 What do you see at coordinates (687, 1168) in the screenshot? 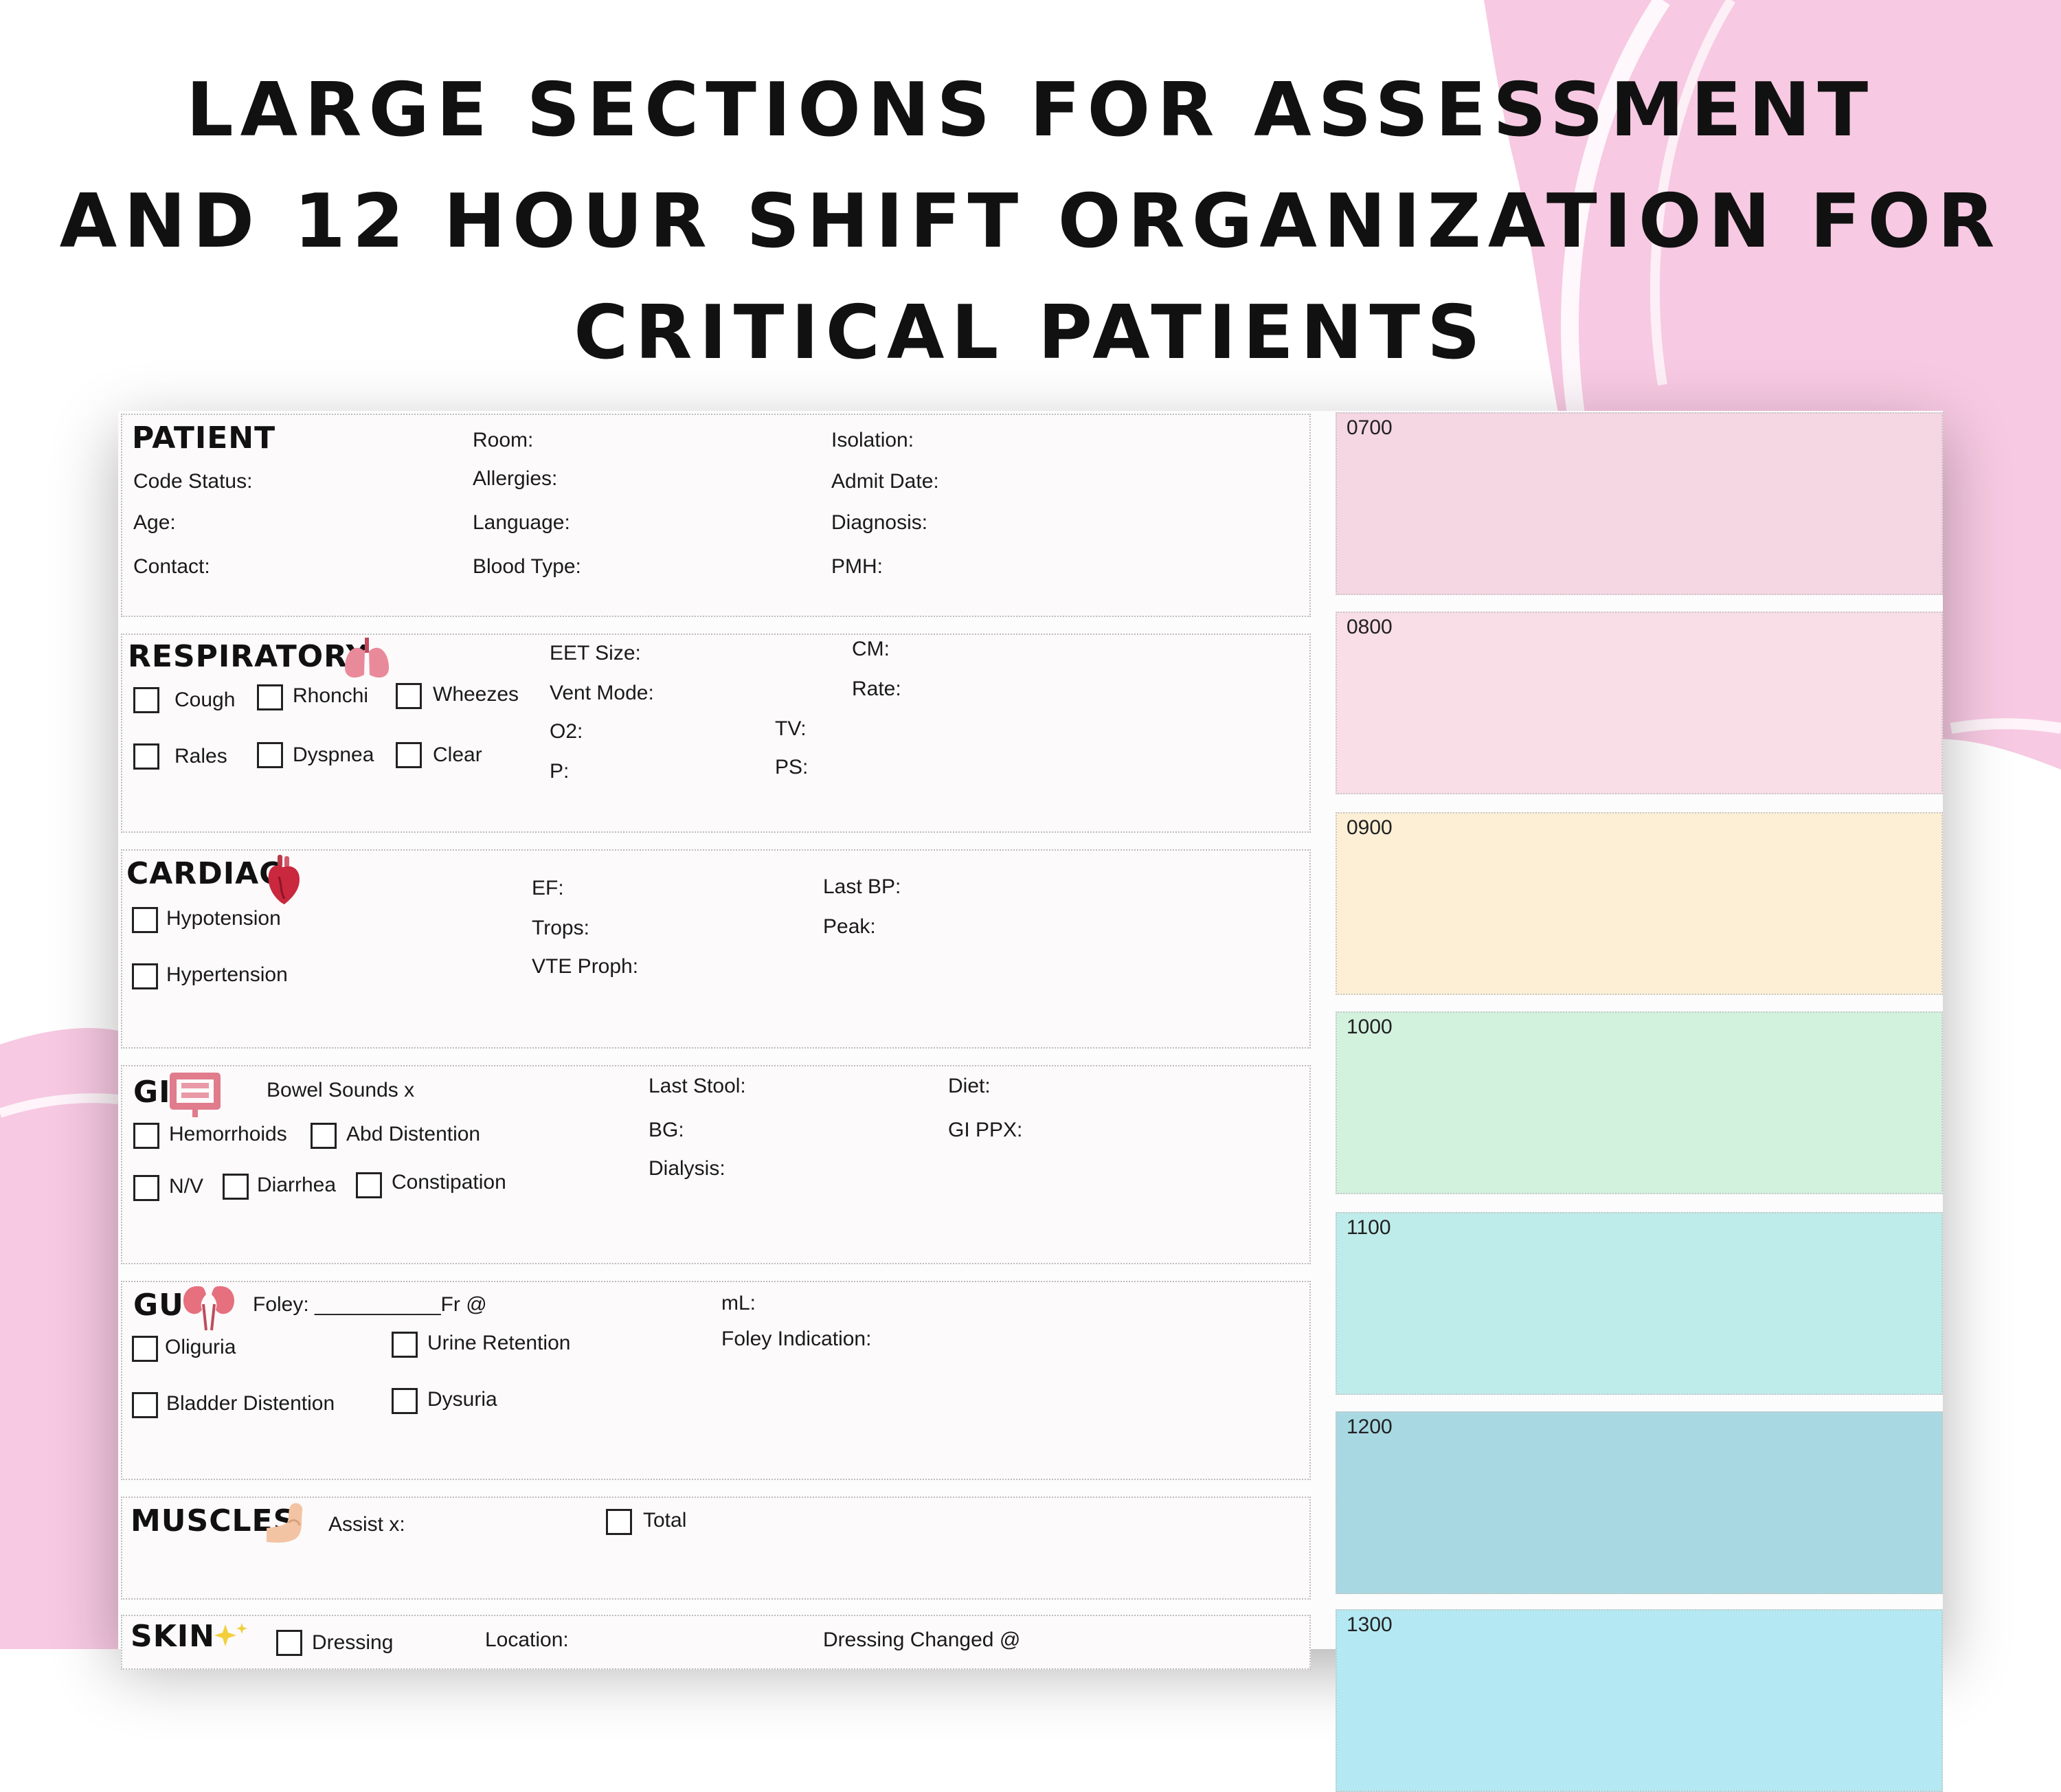
I see `dialysis-label: Dialysis:` at bounding box center [687, 1168].